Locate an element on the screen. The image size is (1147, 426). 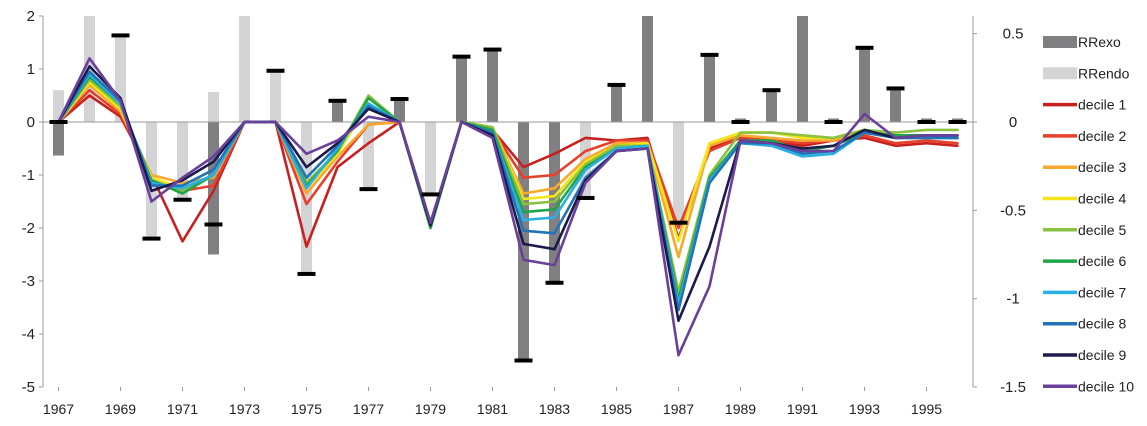
x-tick-label: 1967 is located at coordinates (58, 409).